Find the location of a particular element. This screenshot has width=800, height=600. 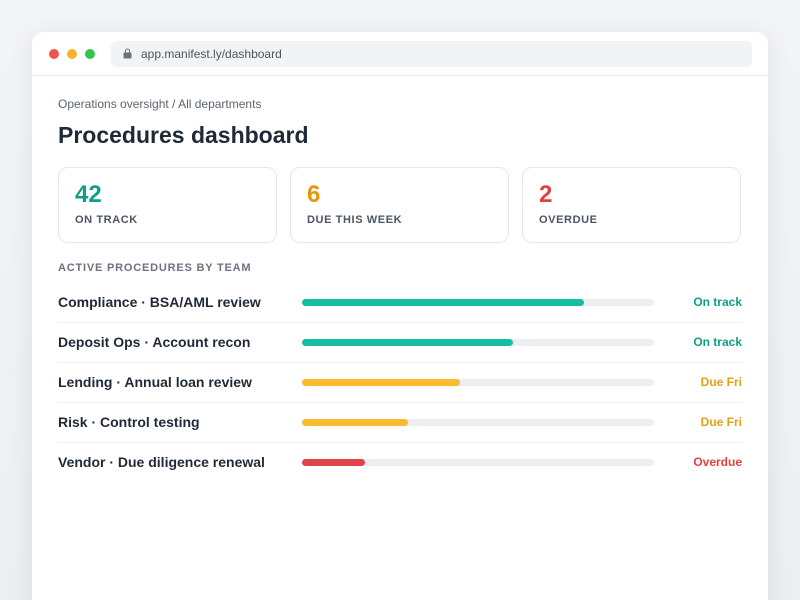

close-button is located at coordinates (54, 54).